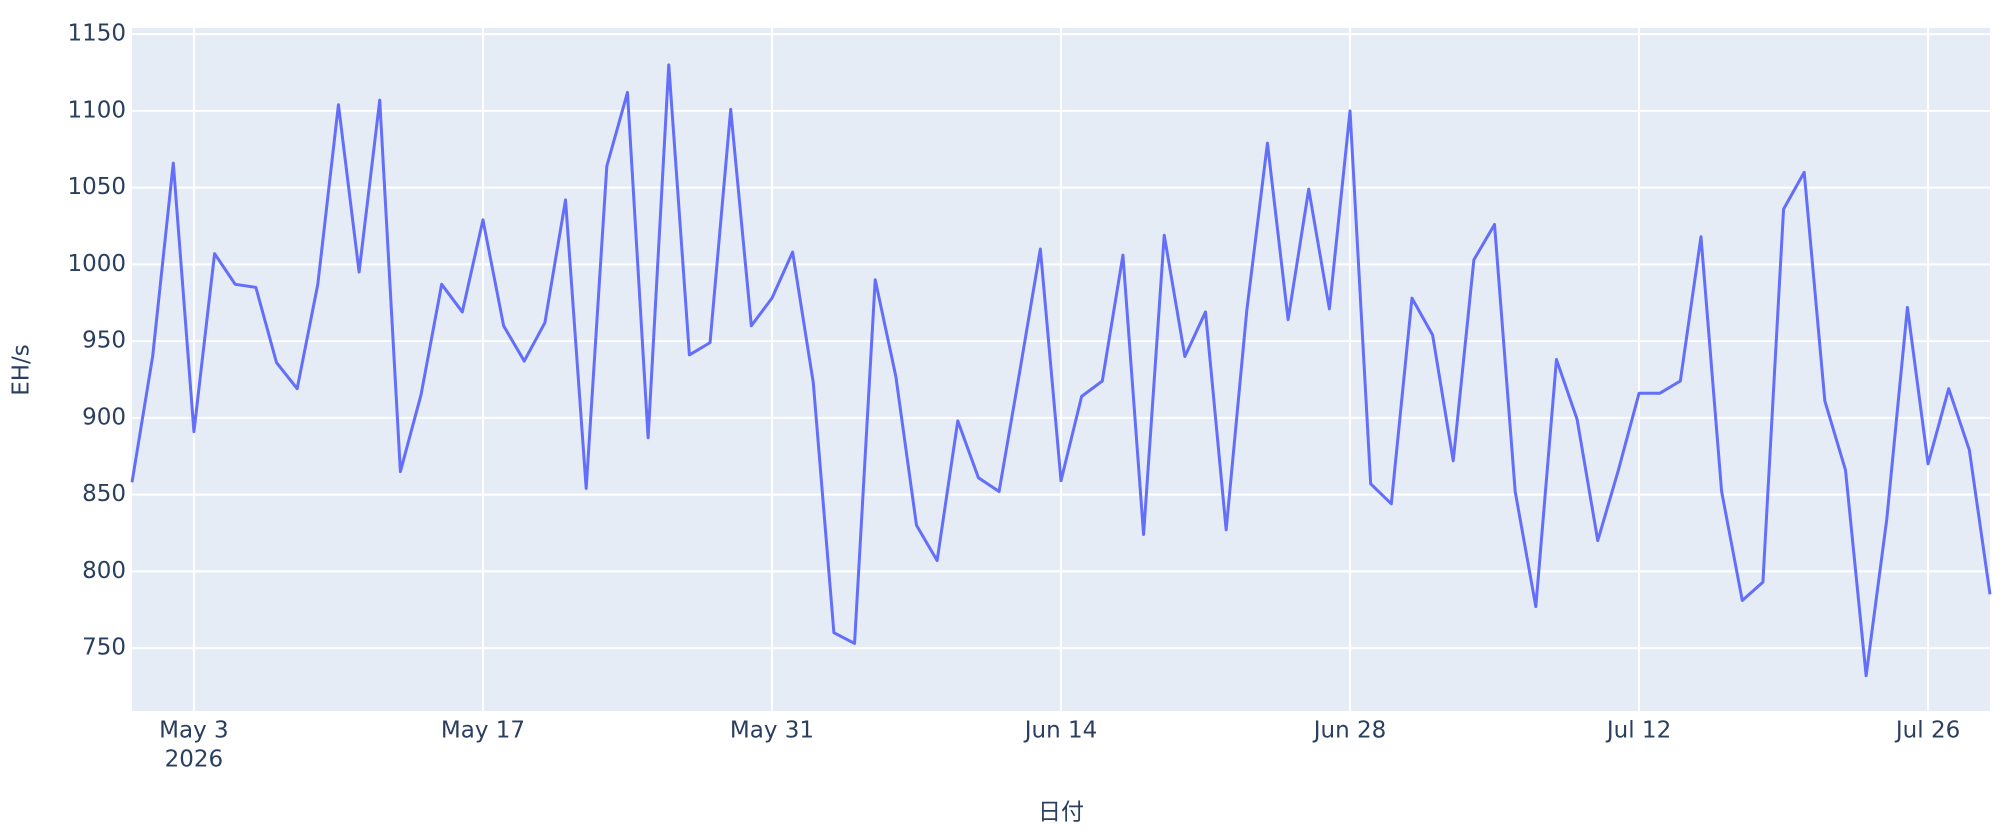 This screenshot has height=840, width=2000. What do you see at coordinates (96, 187) in the screenshot?
I see `y-tick-label: 1050` at bounding box center [96, 187].